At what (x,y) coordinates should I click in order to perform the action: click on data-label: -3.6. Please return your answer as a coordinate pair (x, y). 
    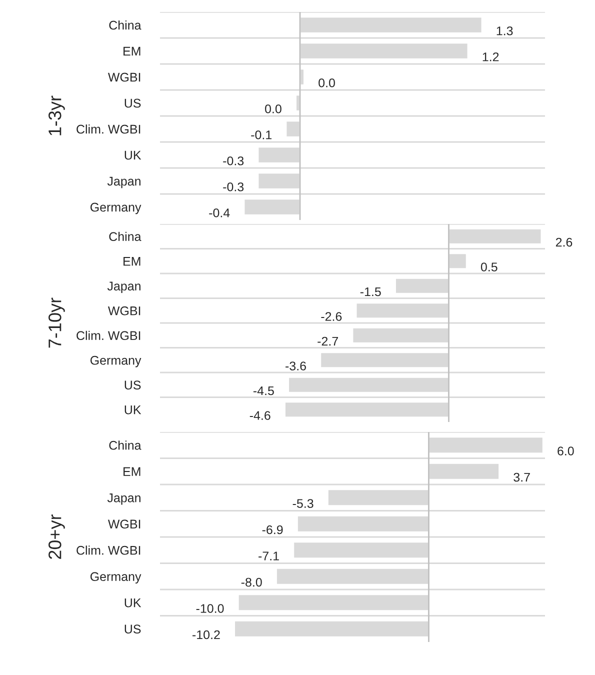
    Looking at the image, I should click on (296, 366).